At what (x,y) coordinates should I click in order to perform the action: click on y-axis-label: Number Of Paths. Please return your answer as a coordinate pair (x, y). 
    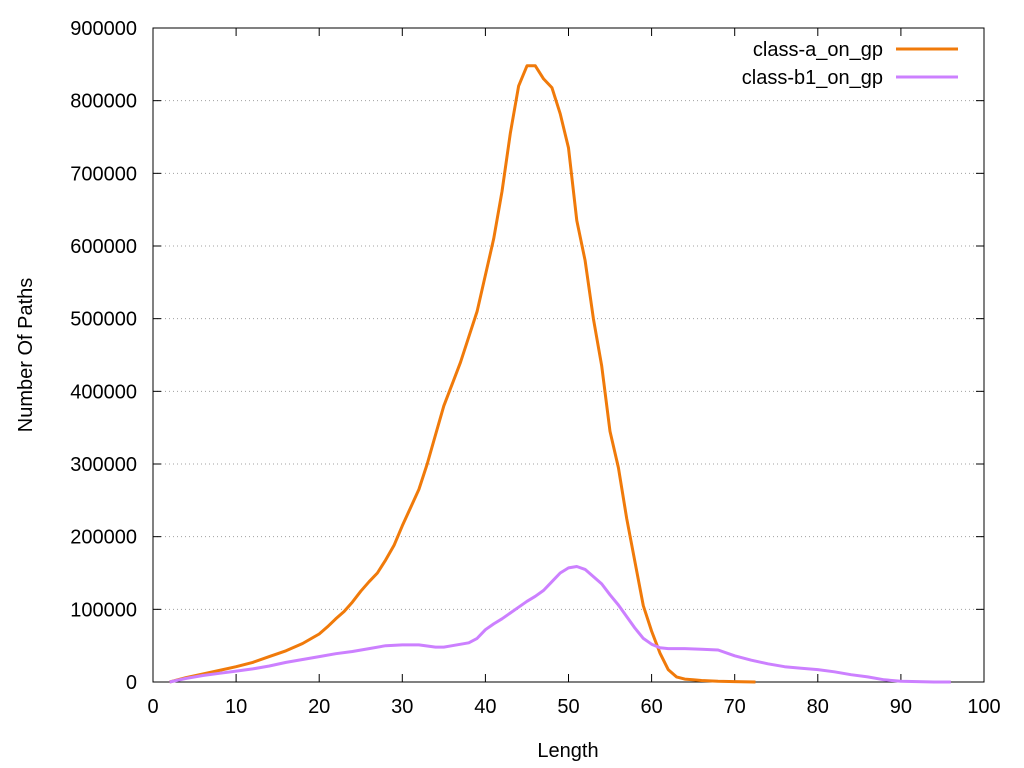
    Looking at the image, I should click on (26, 355).